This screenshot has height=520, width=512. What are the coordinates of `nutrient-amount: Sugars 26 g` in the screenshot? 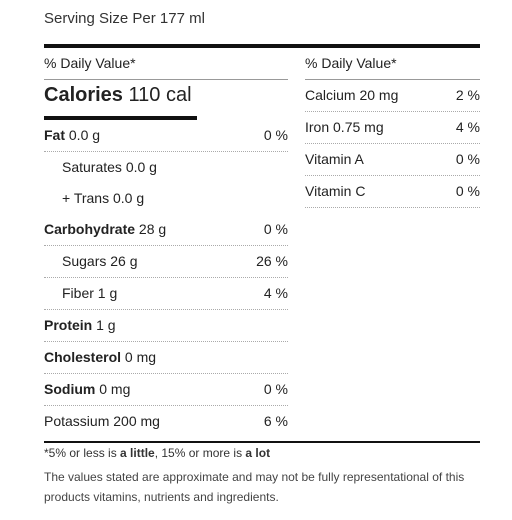 It's located at (100, 261).